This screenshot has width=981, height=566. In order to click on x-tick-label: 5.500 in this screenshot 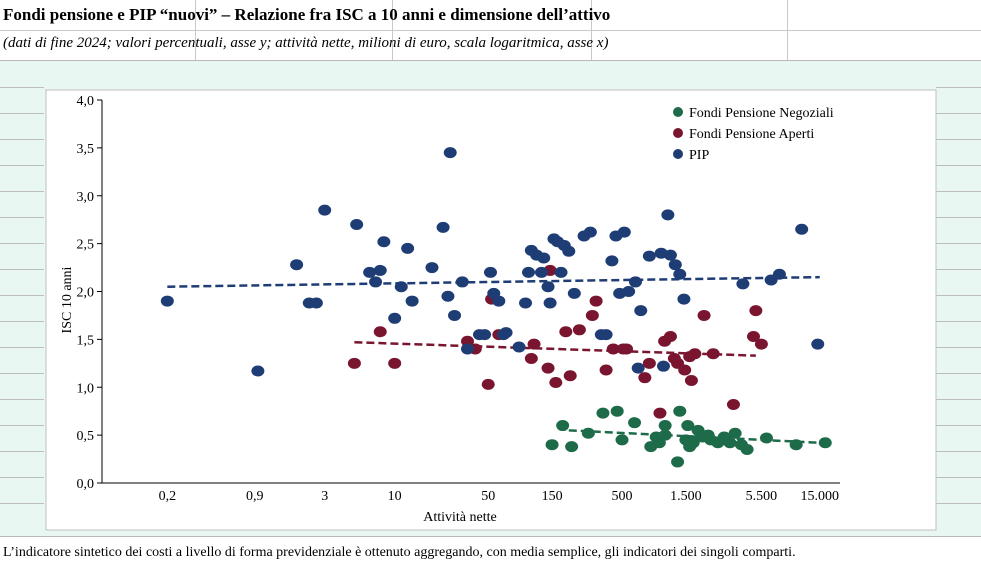, I will do `click(762, 496)`.